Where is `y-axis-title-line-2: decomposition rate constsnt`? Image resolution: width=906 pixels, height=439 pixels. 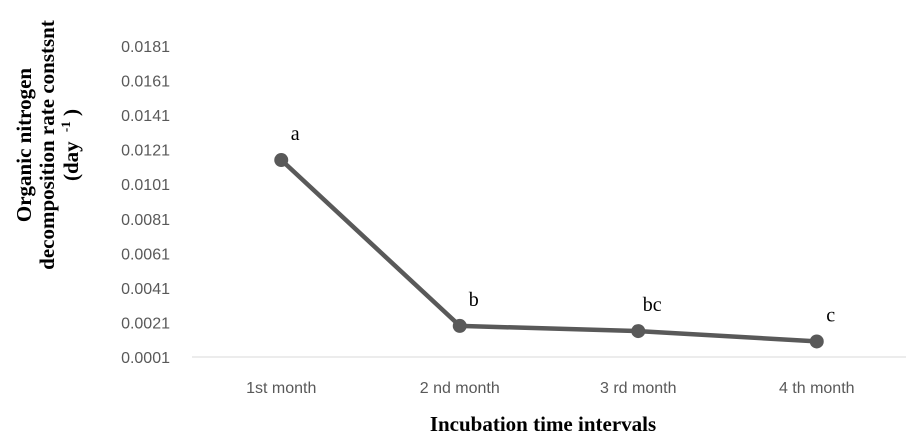
y-axis-title-line-2: decomposition rate constsnt is located at coordinates (47, 145).